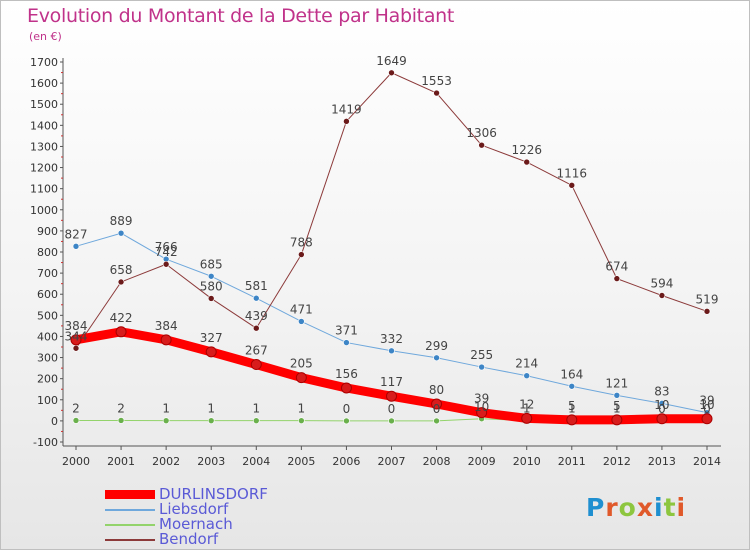  I want to click on data-label-durlinsdorf: 117, so click(391, 382).